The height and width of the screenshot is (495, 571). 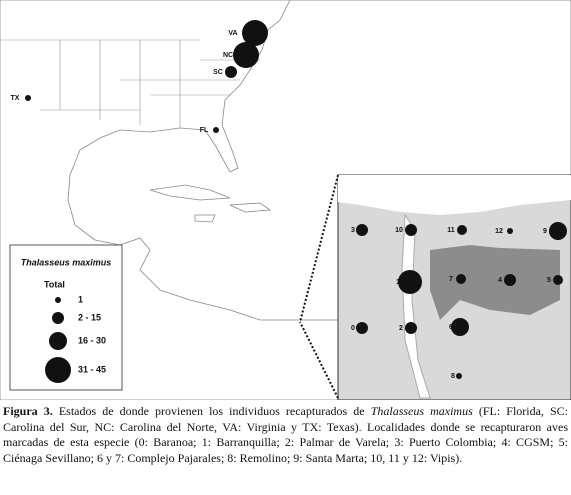 I want to click on caption-label: Figura 3., so click(x=28, y=411).